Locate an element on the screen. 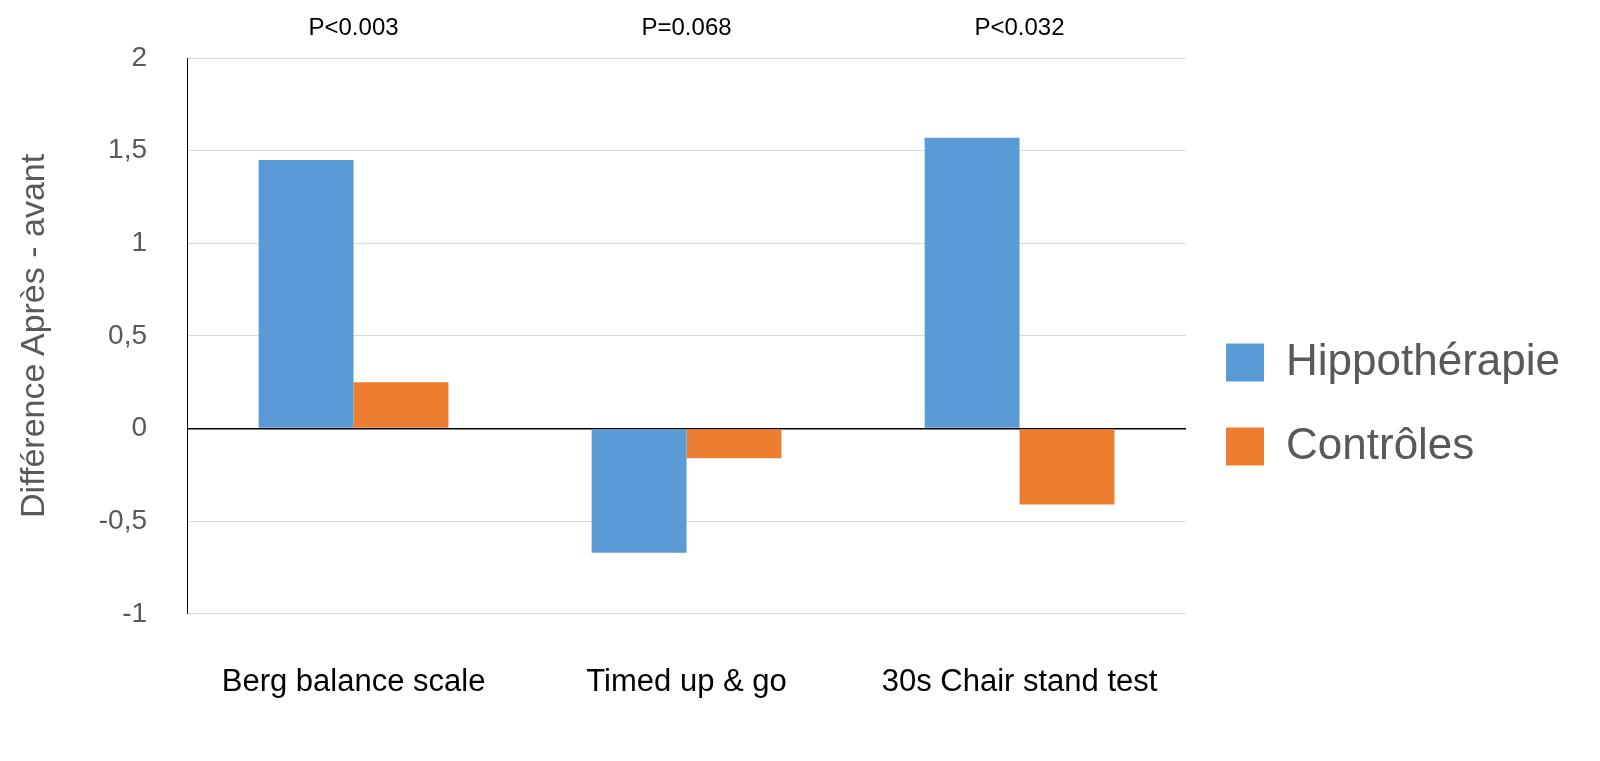 This screenshot has width=1600, height=761. y-tick-label: 2 is located at coordinates (139, 56).